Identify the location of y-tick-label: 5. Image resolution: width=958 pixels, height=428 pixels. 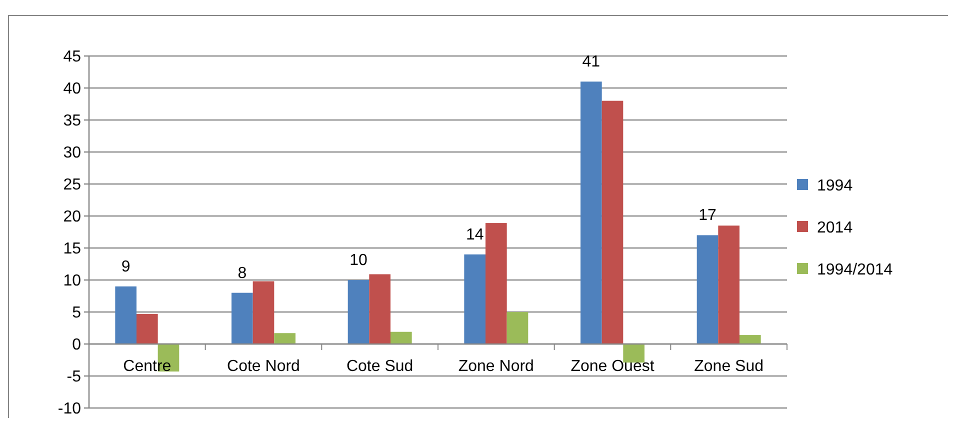
(77, 313).